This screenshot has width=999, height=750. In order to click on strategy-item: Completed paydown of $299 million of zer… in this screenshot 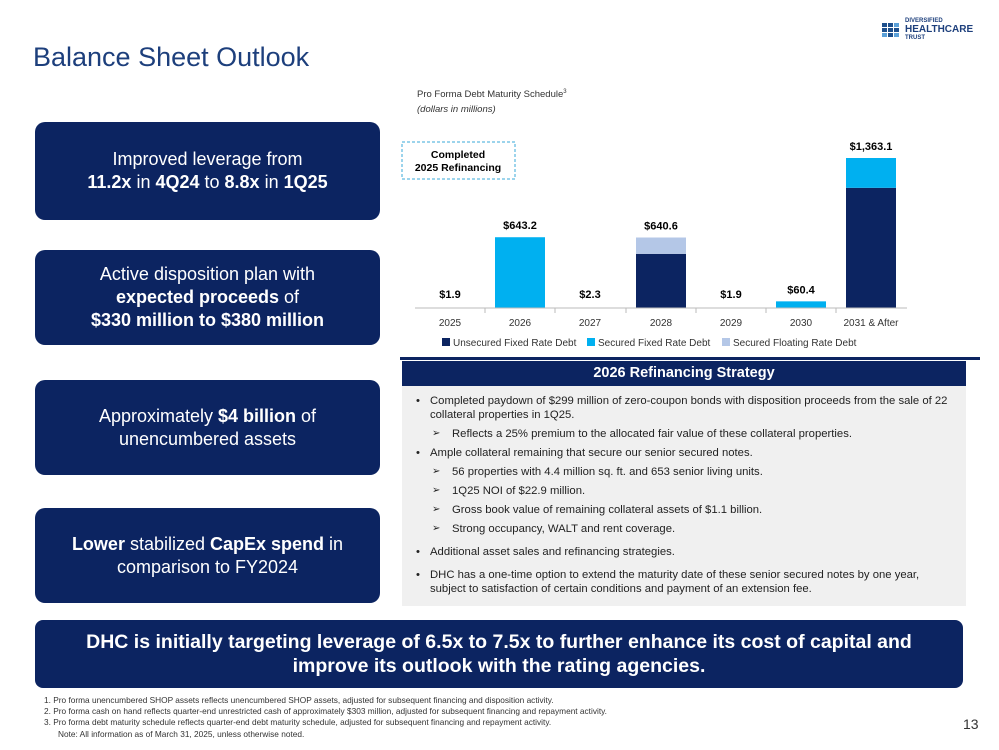, I will do `click(684, 408)`.